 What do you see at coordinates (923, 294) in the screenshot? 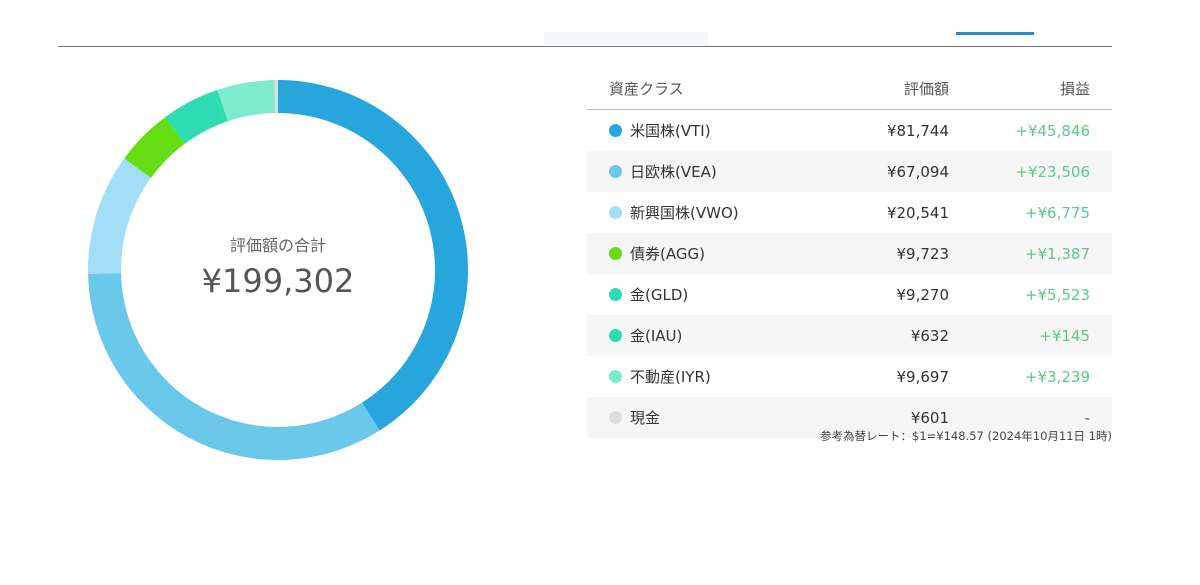
I see `value-cell: ¥9,270` at bounding box center [923, 294].